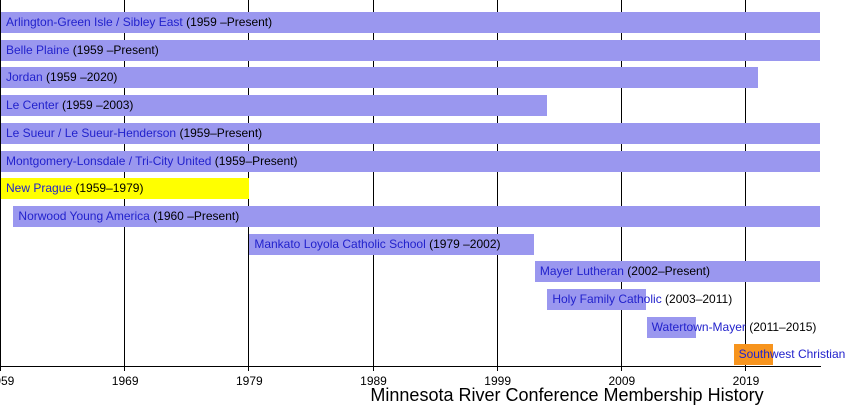 The height and width of the screenshot is (415, 850). I want to click on bar-label: Belle Plaine (1959 –Present), so click(82, 50).